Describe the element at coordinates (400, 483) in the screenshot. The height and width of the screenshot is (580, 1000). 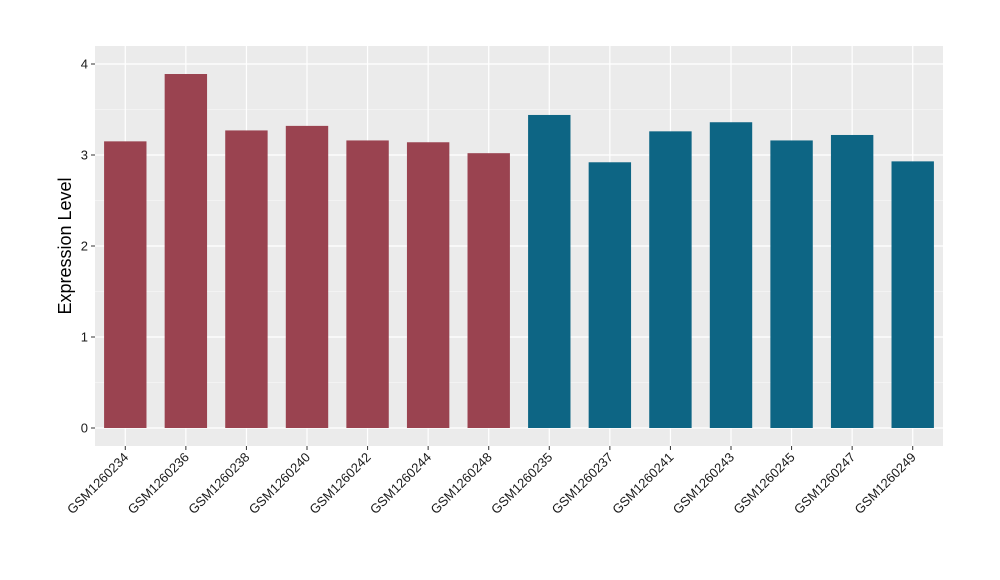
I see `x-tick-label: GSM1260244` at that location.